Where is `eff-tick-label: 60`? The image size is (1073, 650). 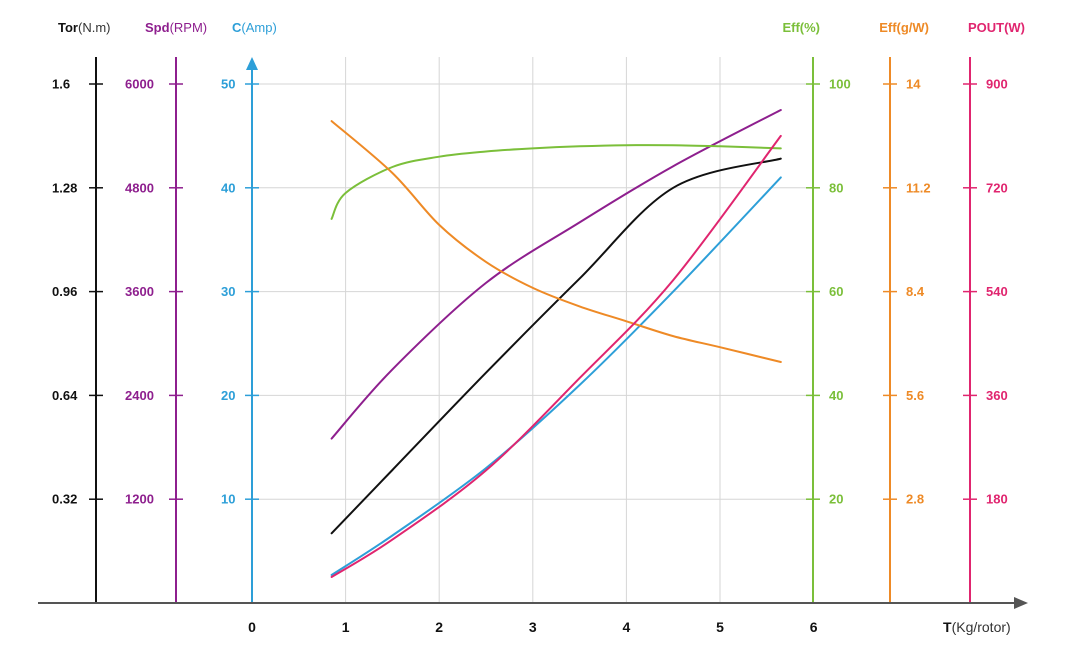
eff-tick-label: 60 is located at coordinates (836, 291).